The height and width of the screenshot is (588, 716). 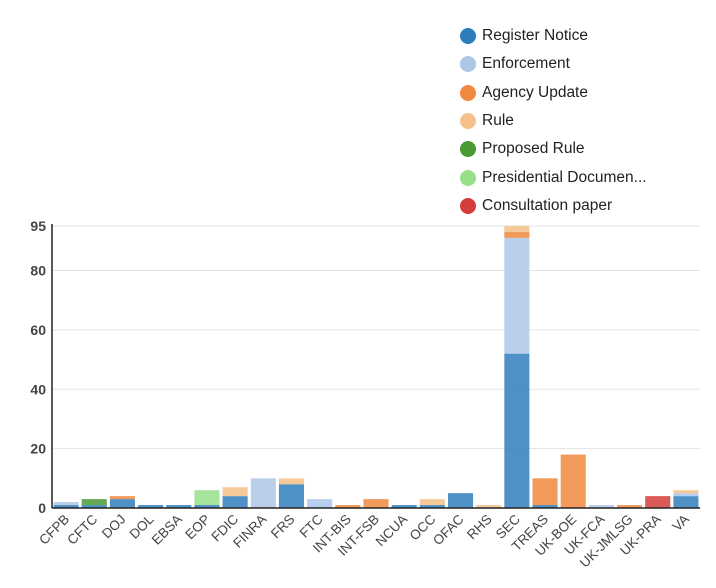 What do you see at coordinates (283, 527) in the screenshot?
I see `x-tick-label: FRS` at bounding box center [283, 527].